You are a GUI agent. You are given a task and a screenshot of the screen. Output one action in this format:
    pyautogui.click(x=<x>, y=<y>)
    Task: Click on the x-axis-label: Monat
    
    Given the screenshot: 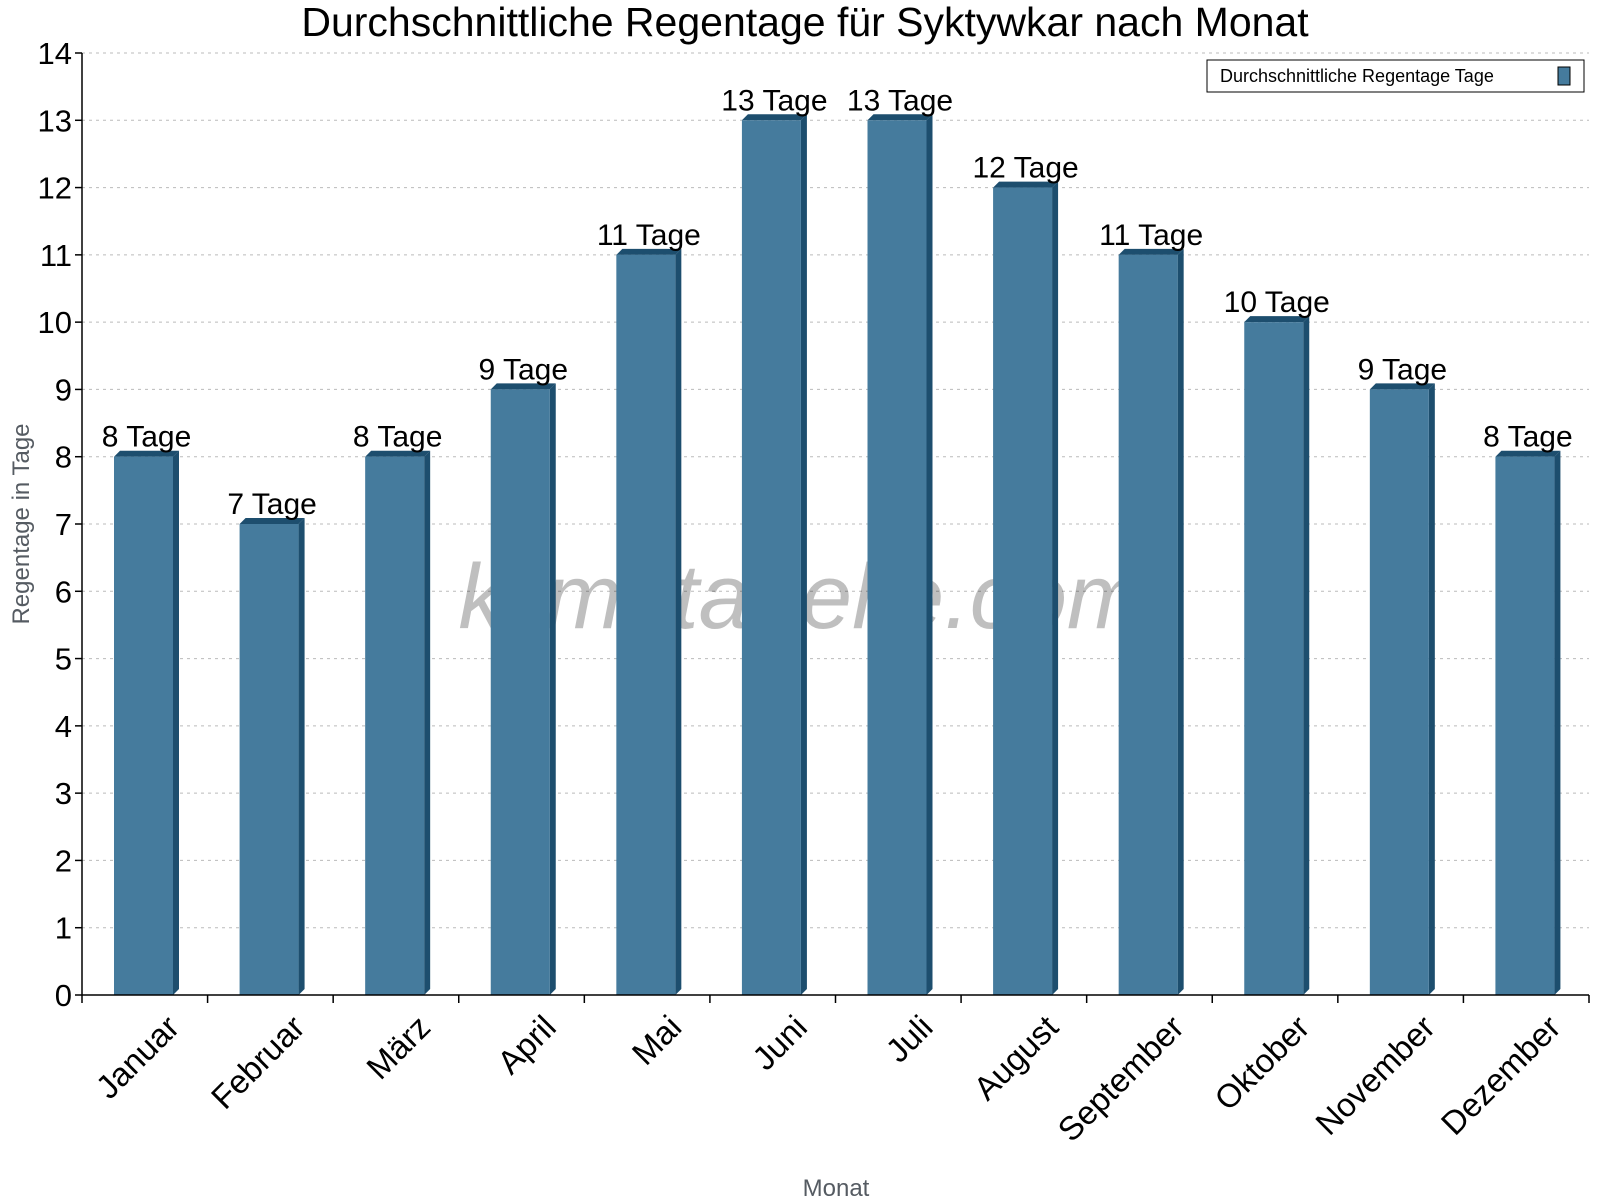 What is the action you would take?
    pyautogui.click(x=836, y=1187)
    